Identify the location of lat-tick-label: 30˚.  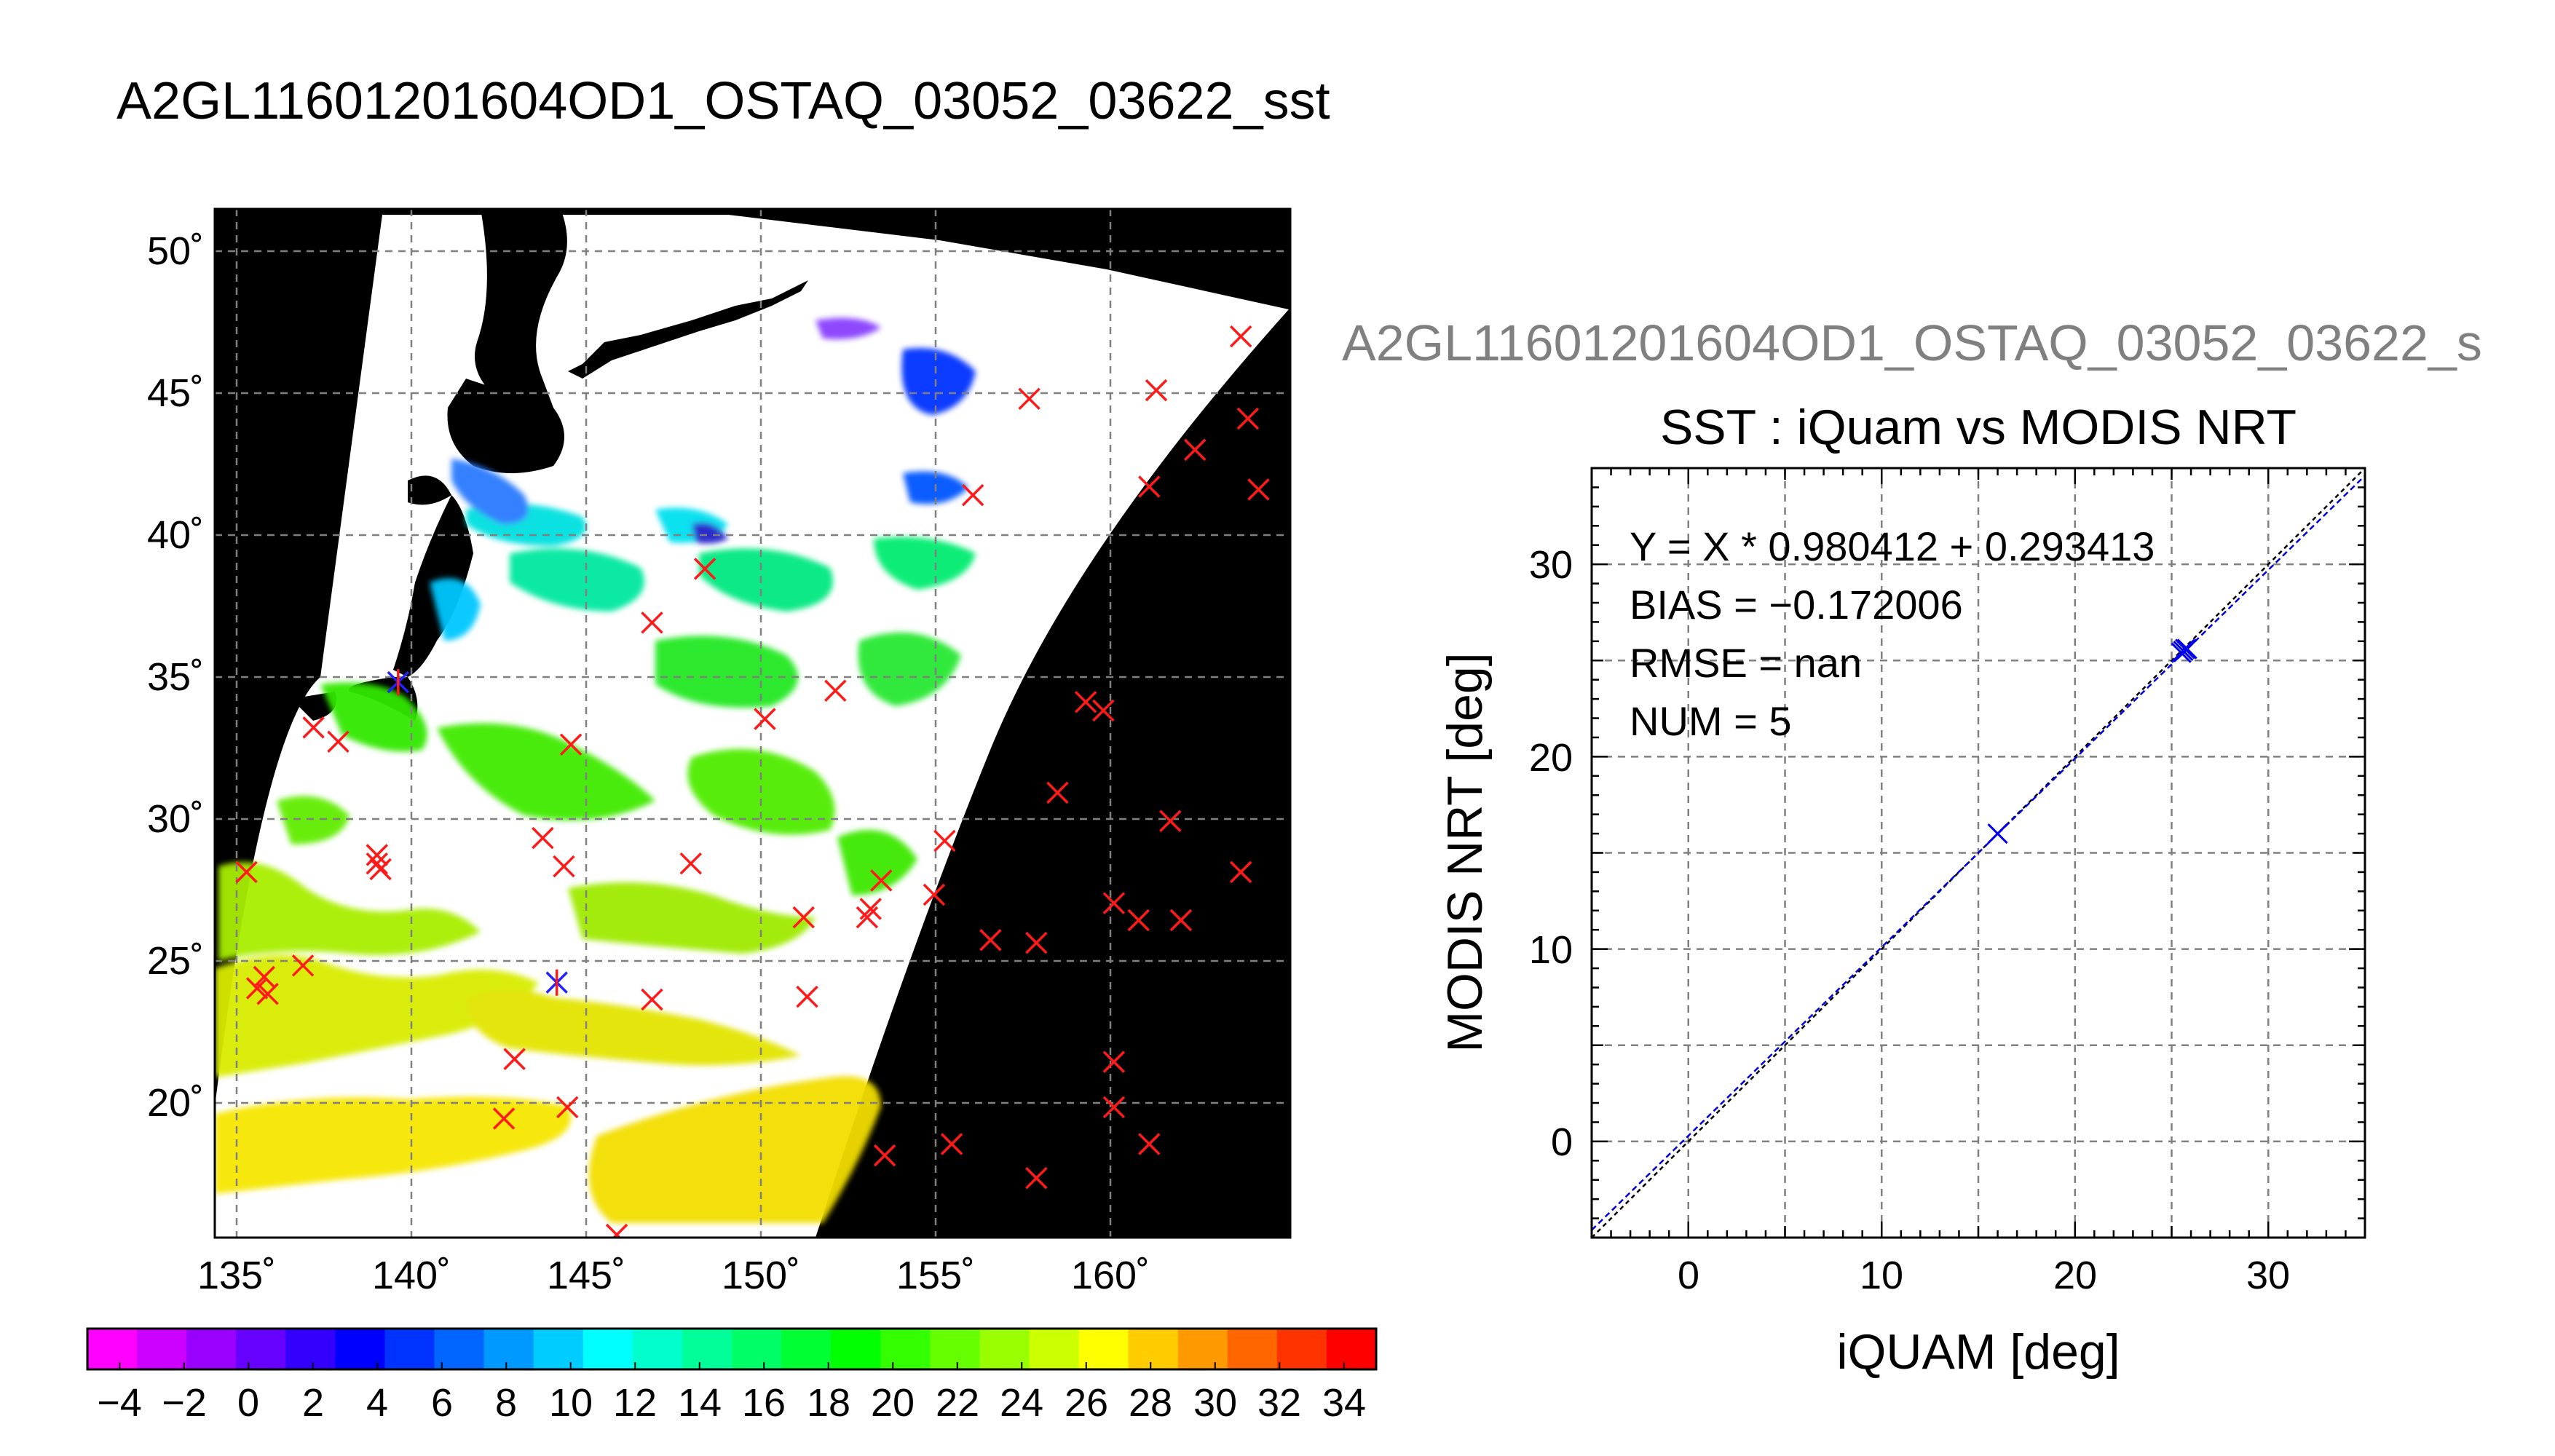
(175, 819).